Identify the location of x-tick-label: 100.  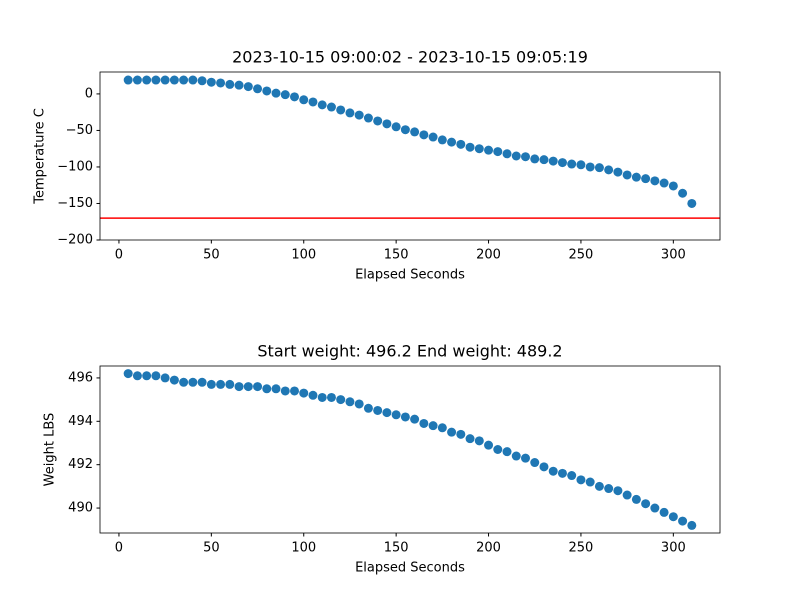
(303, 255).